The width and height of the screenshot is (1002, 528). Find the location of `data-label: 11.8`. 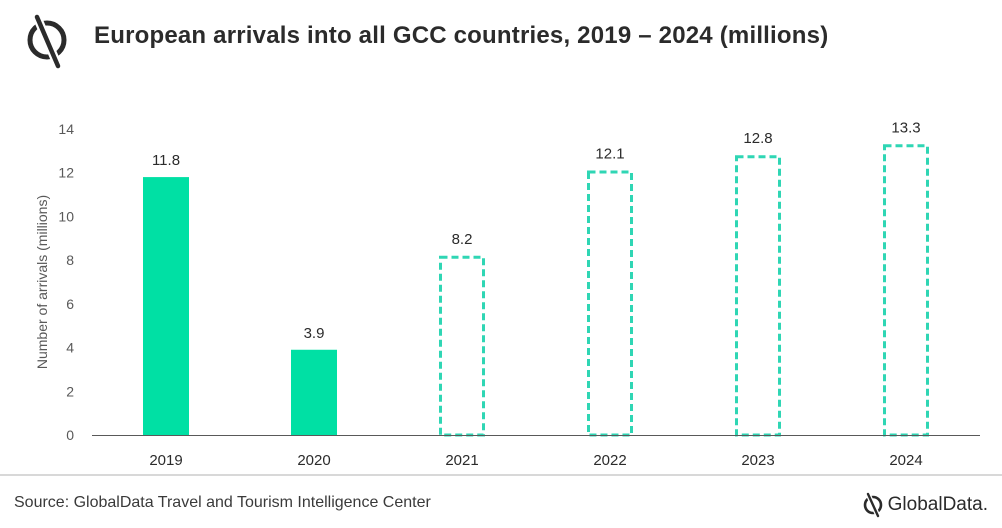

data-label: 11.8 is located at coordinates (166, 160).